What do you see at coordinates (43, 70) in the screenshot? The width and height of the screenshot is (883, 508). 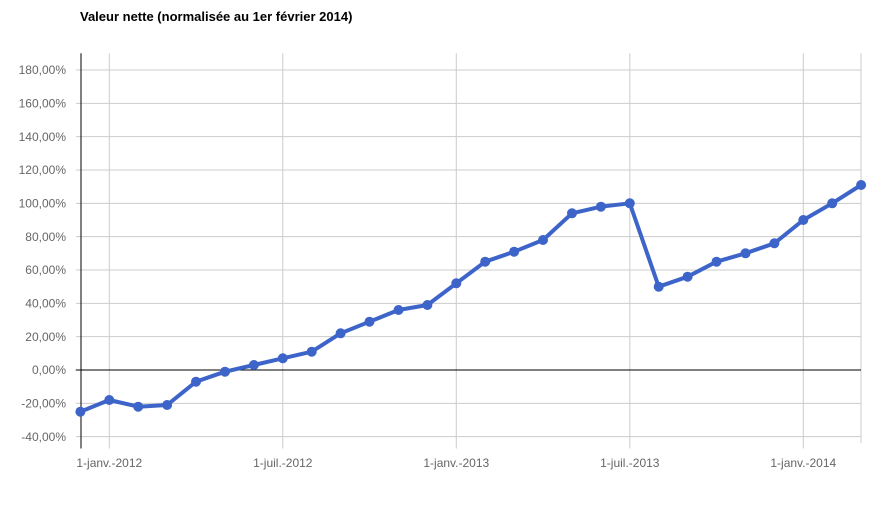 I see `y-axis-tick-label: 180,00%` at bounding box center [43, 70].